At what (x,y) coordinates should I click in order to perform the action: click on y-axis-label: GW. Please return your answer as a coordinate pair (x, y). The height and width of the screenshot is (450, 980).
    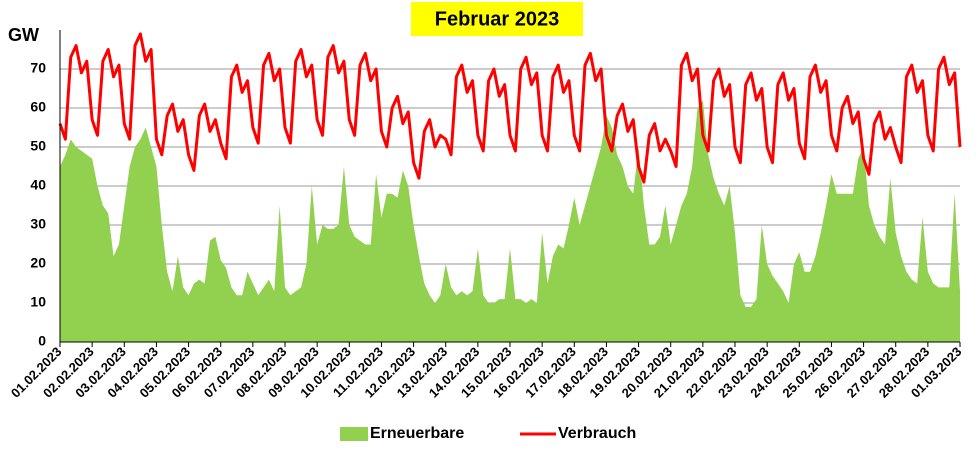
    Looking at the image, I should click on (23, 35).